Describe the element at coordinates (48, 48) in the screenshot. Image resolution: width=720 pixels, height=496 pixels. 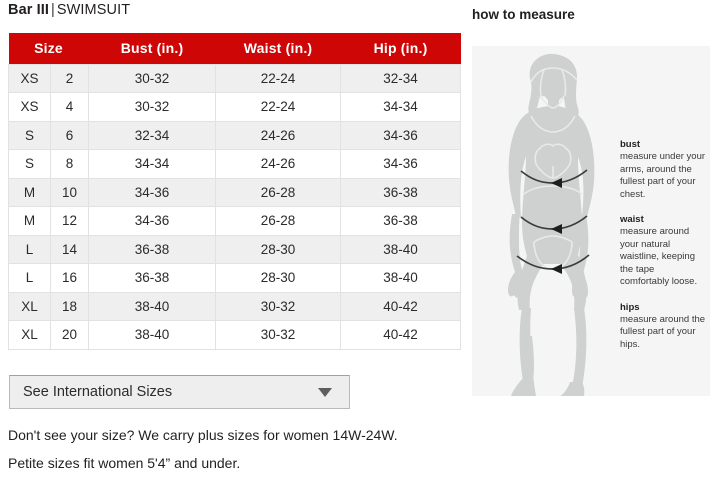
I see `column-header-size: Size` at that location.